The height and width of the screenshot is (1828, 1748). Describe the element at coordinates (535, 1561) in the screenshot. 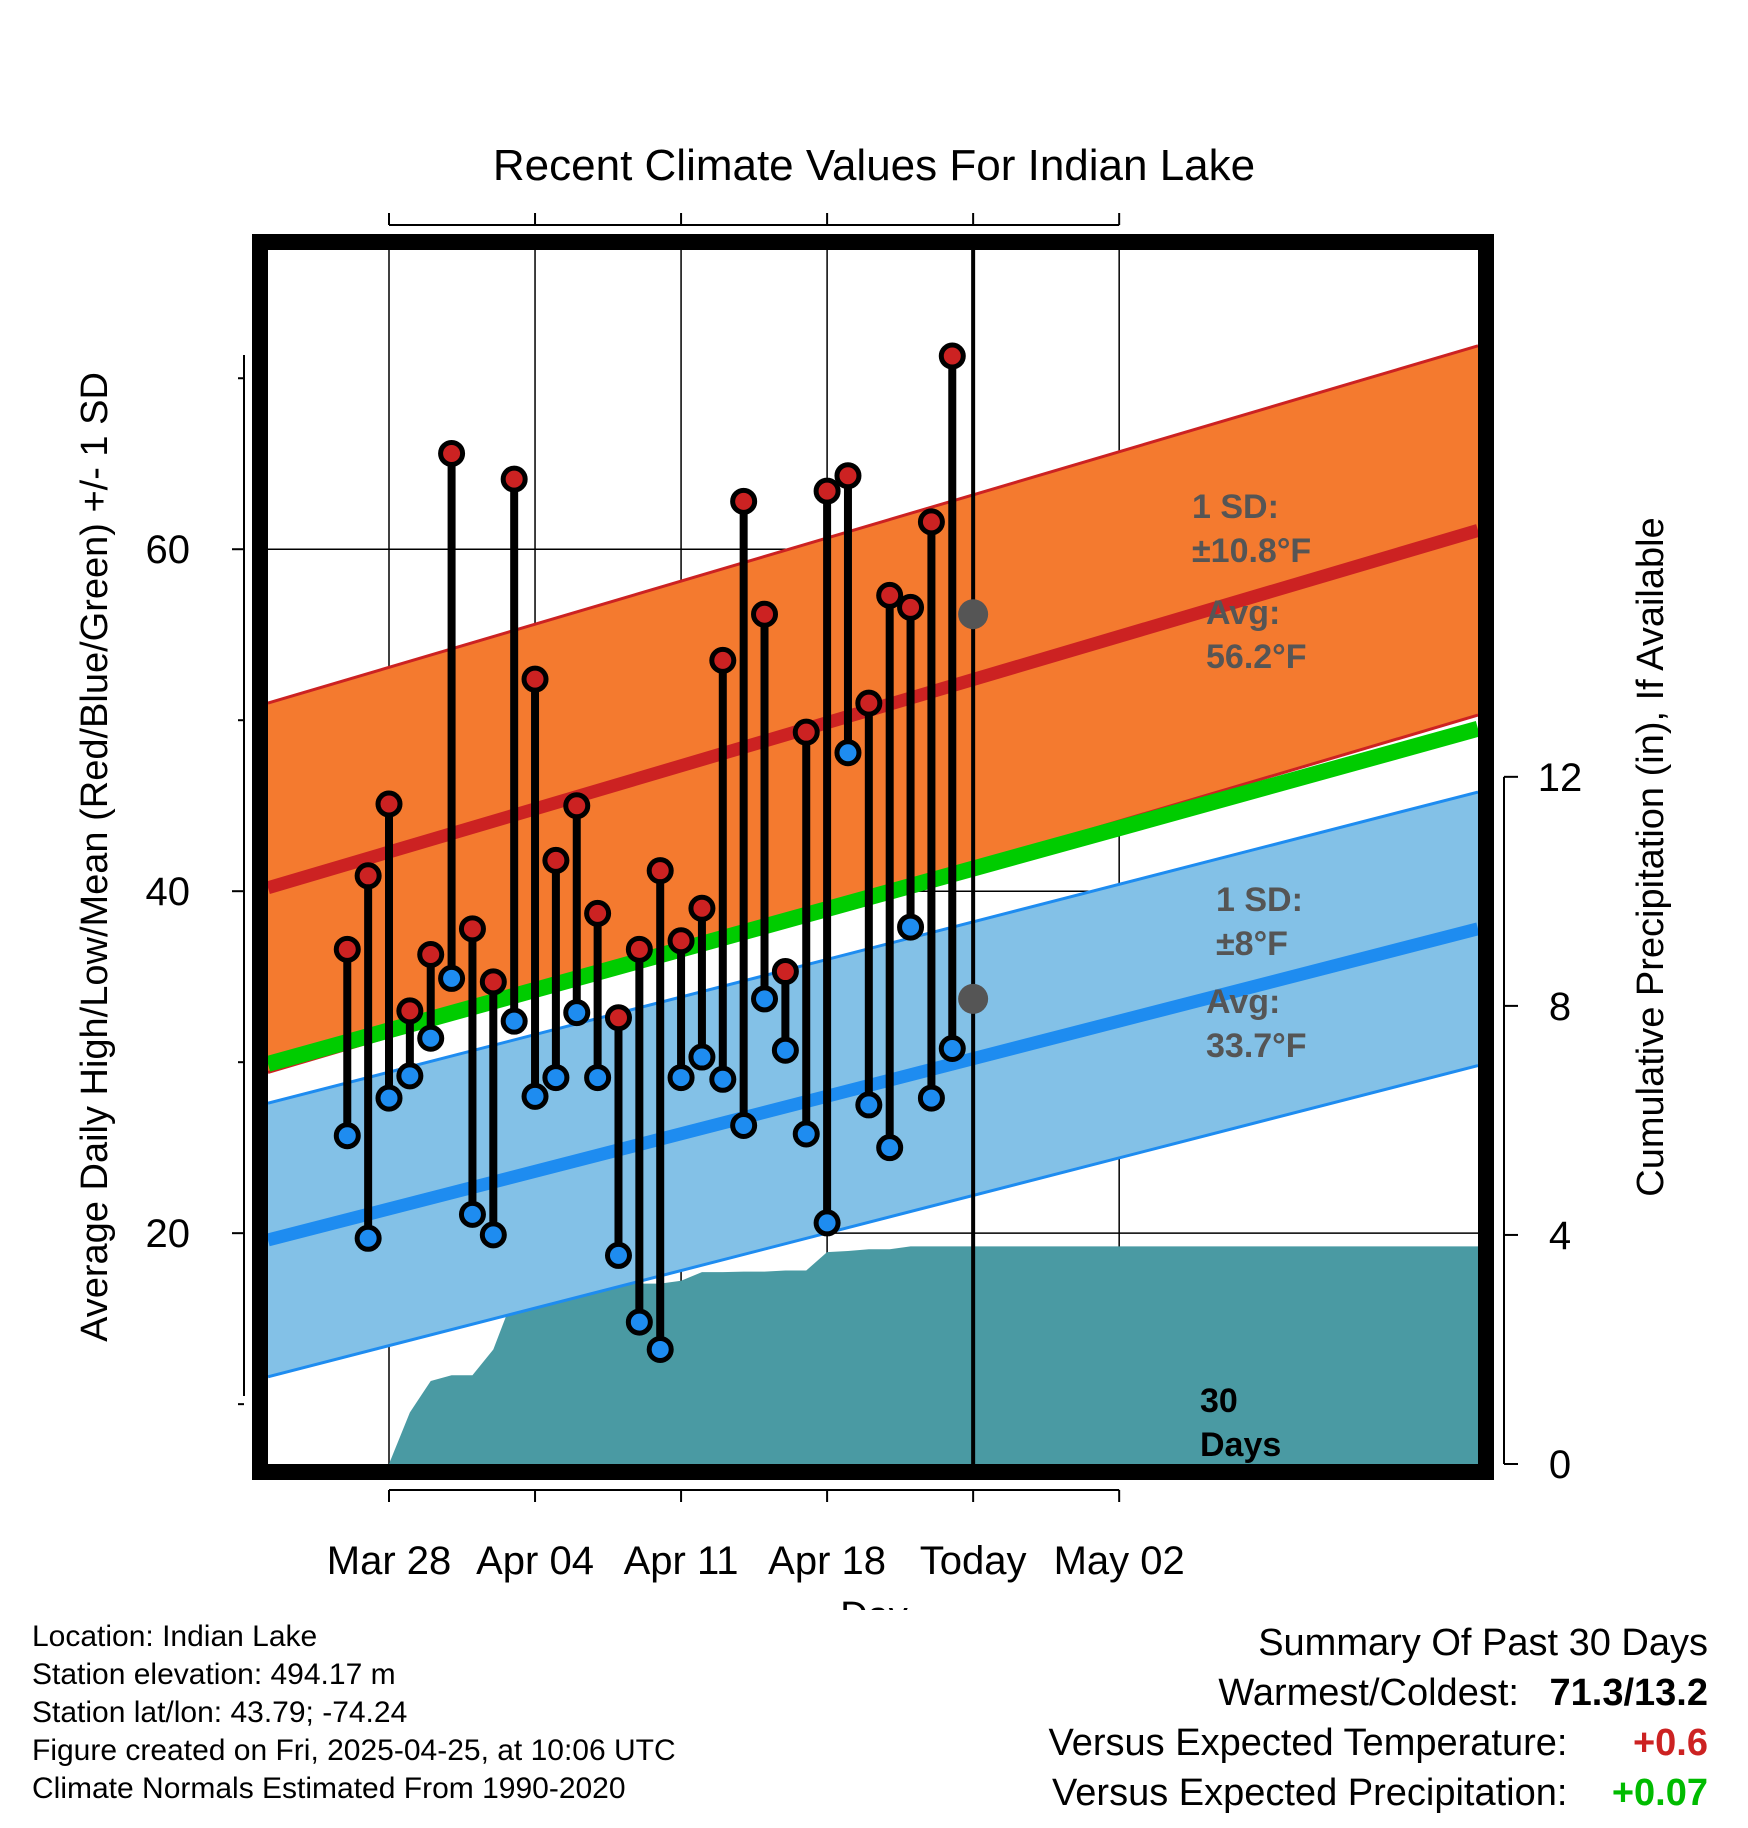

I see `x-tick-label: Apr 04` at that location.